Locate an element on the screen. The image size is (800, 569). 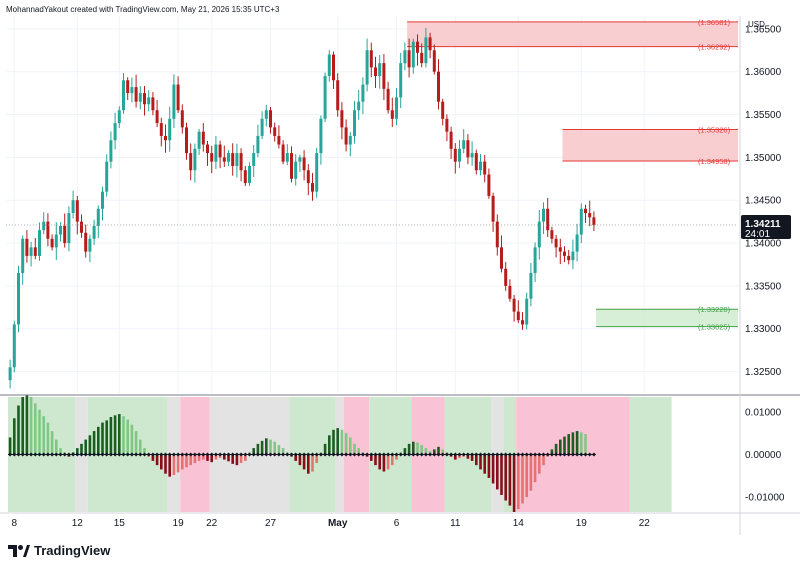
price-tick-label: 1.33000 is located at coordinates (763, 329).